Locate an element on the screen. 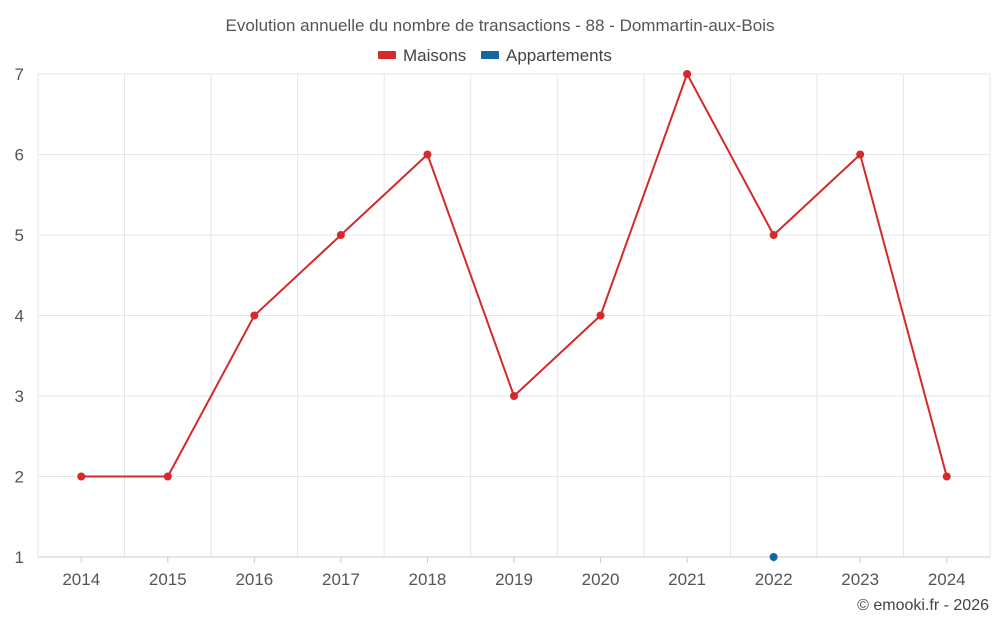 The width and height of the screenshot is (1000, 625). y-tick-label: 3 is located at coordinates (19, 396).